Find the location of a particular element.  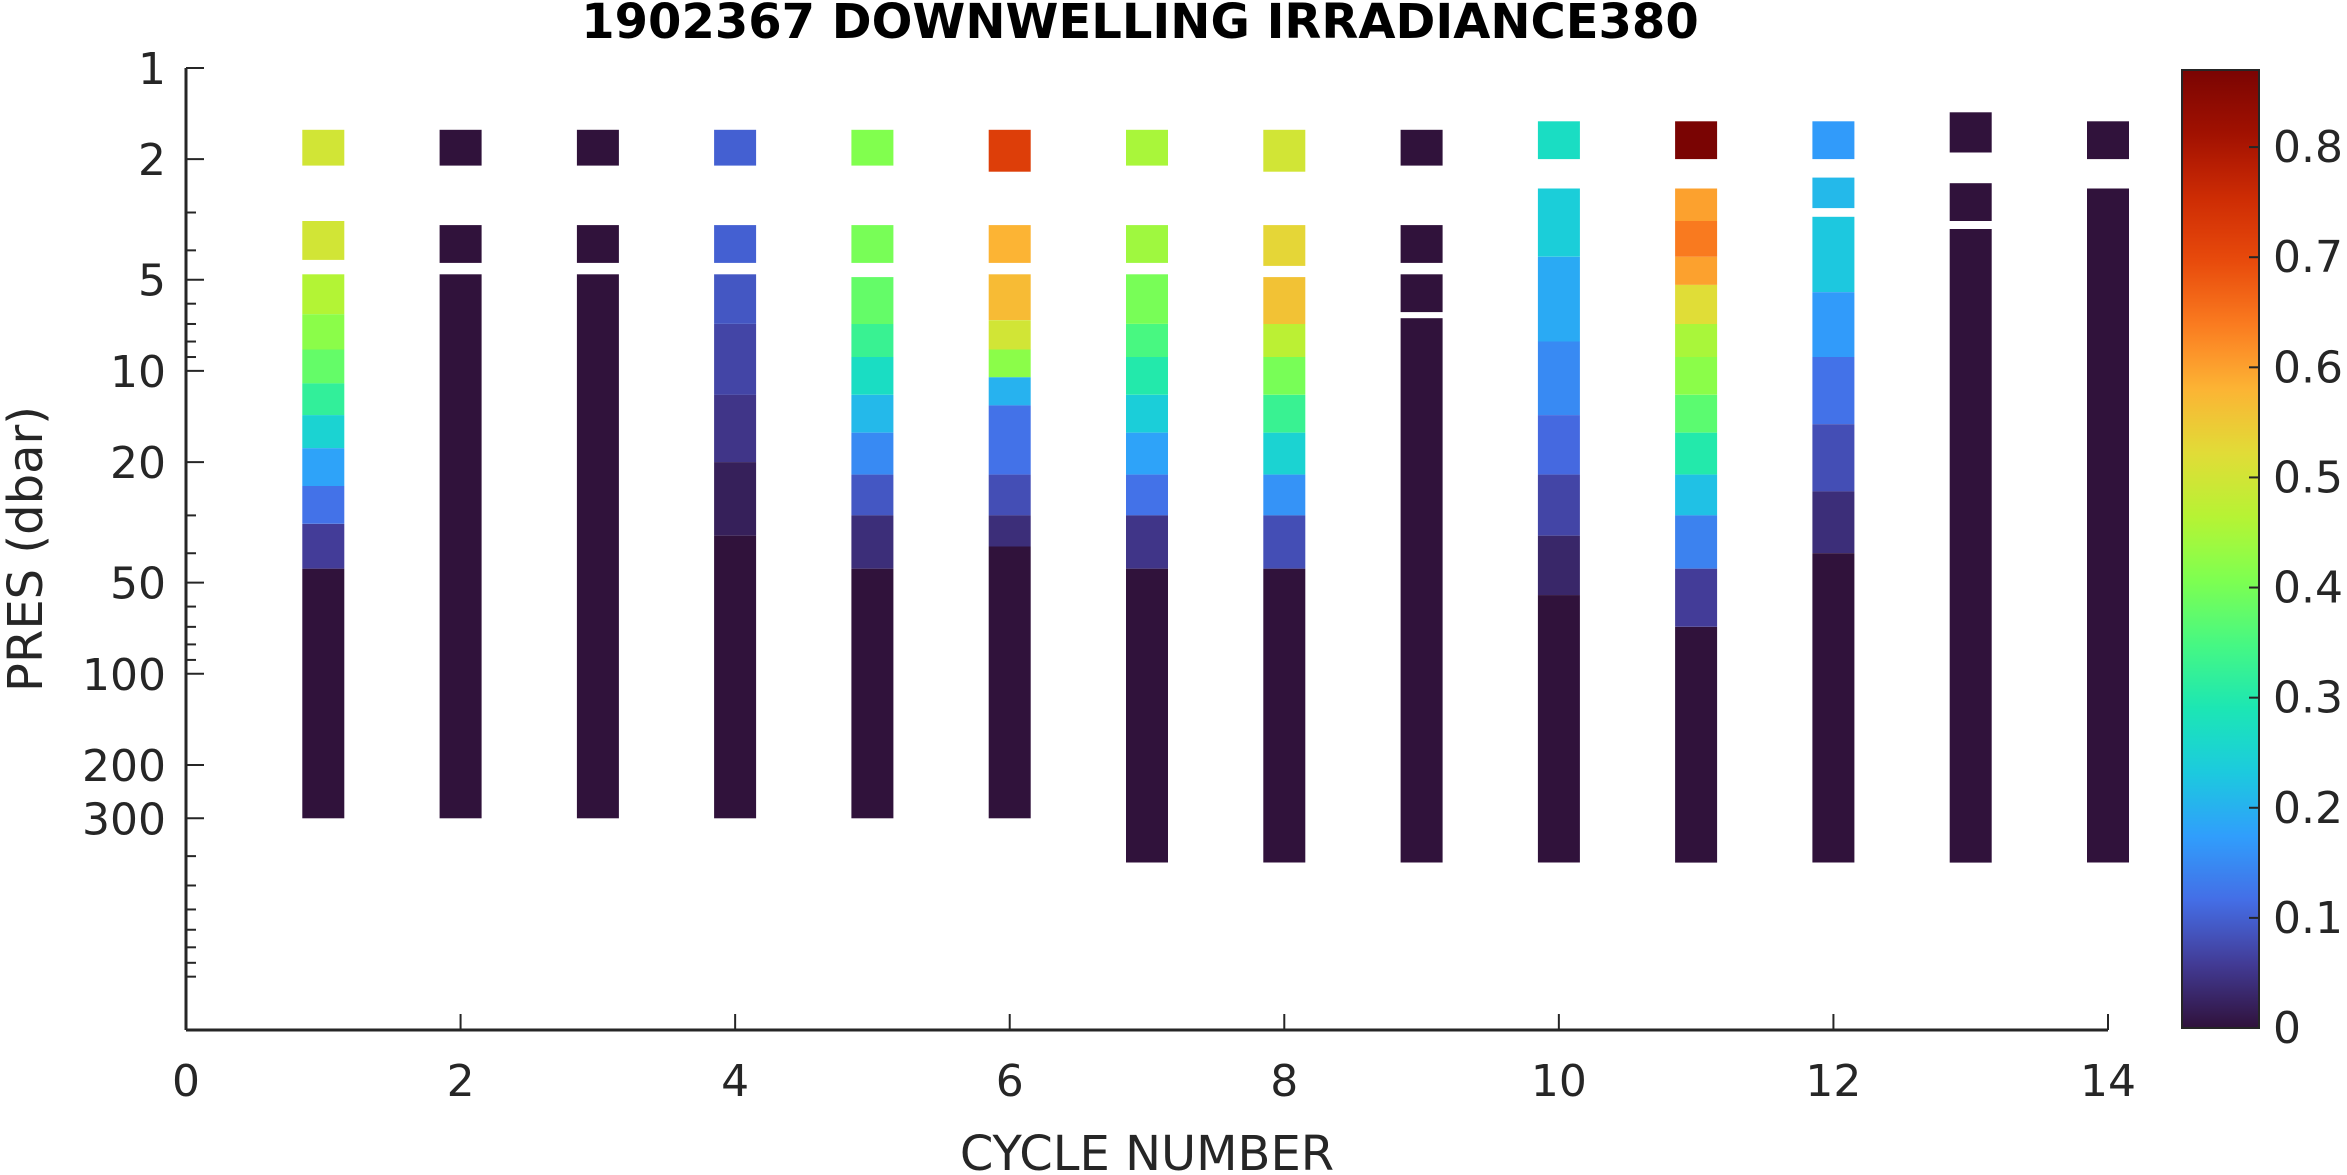

x-tick-label: 12 is located at coordinates (1833, 1081).